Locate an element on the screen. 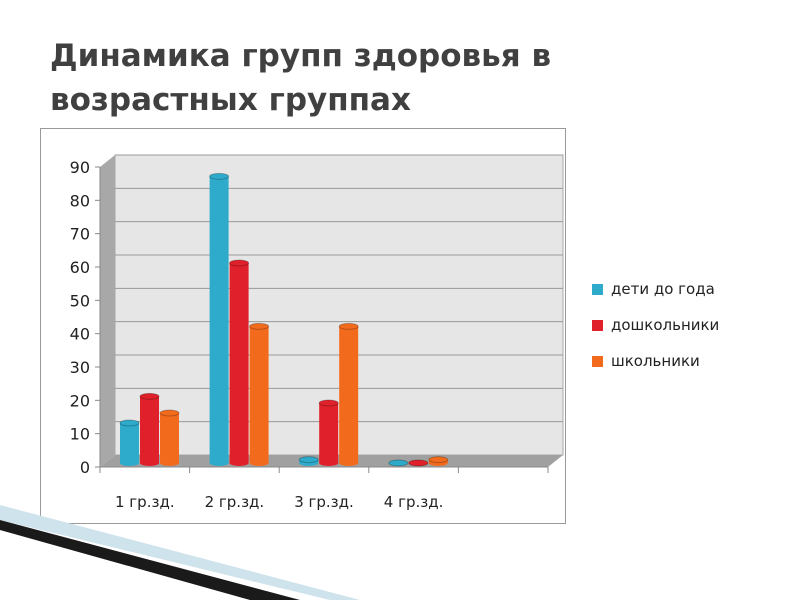  legend-item: школьники is located at coordinates (646, 361).